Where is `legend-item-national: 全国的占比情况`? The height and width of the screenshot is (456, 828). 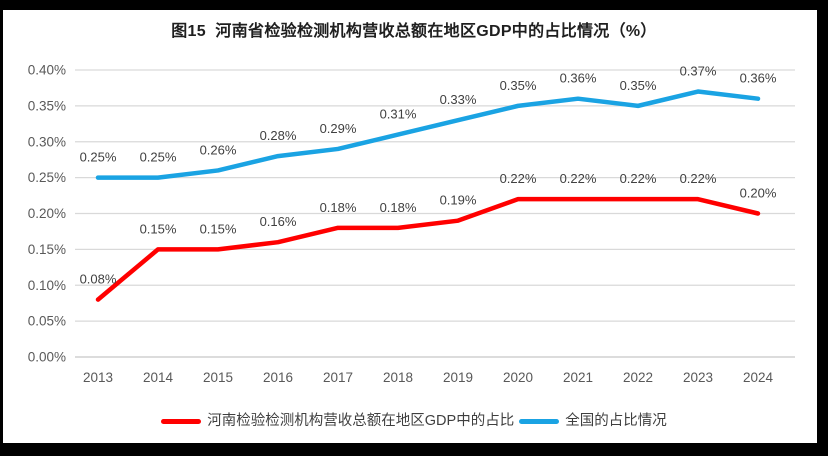
legend-item-national: 全国的占比情况 is located at coordinates (593, 421).